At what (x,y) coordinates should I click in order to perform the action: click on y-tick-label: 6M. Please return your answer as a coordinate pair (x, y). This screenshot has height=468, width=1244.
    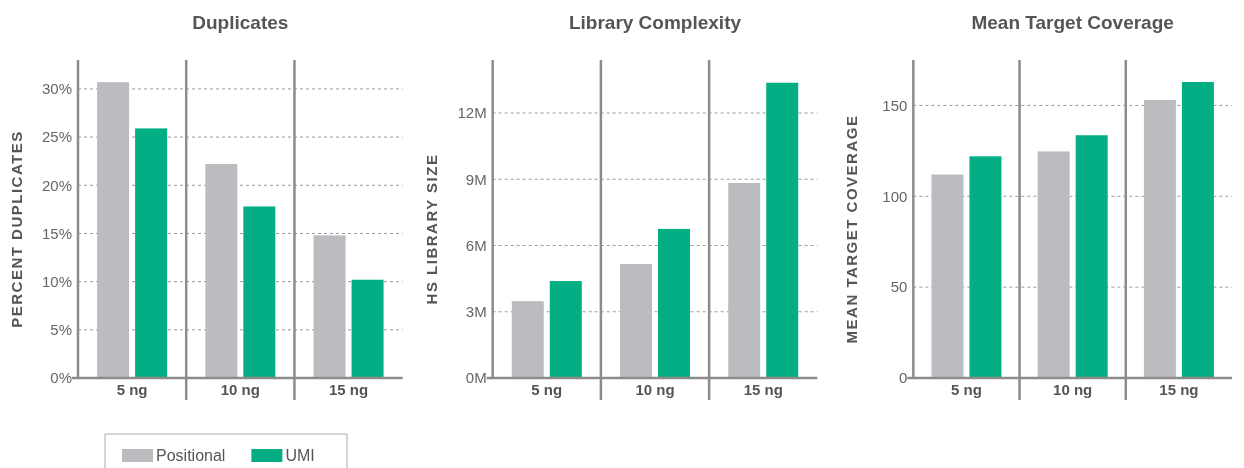
    Looking at the image, I should click on (476, 245).